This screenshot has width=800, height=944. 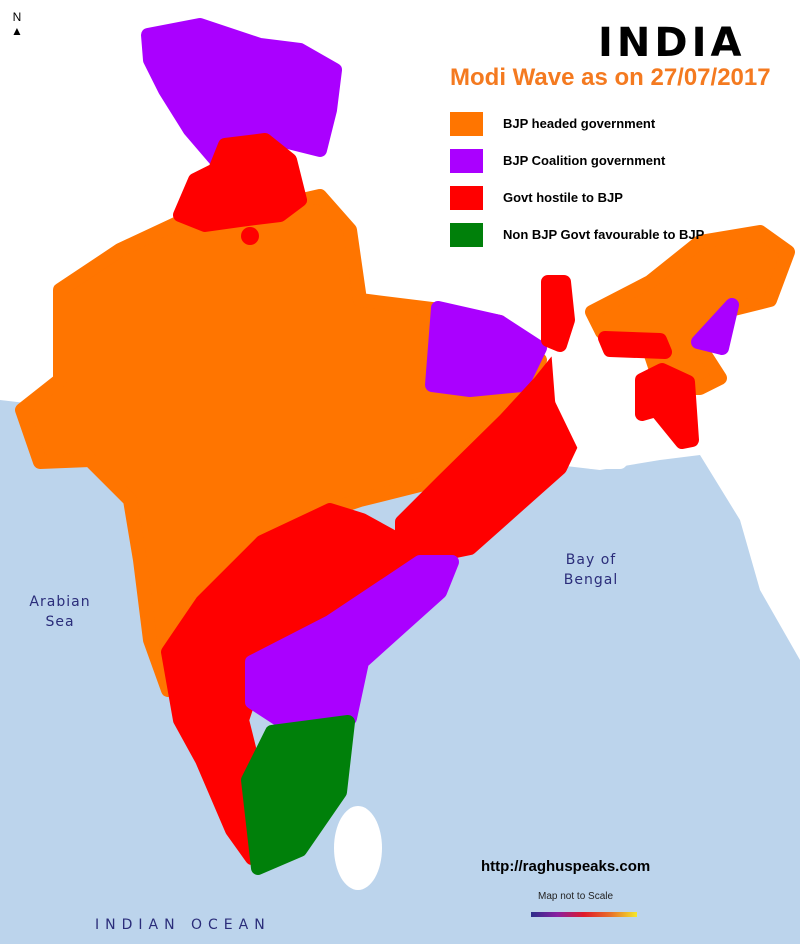 I want to click on region-bjp-coalition-bihar, so click(x=486, y=349).